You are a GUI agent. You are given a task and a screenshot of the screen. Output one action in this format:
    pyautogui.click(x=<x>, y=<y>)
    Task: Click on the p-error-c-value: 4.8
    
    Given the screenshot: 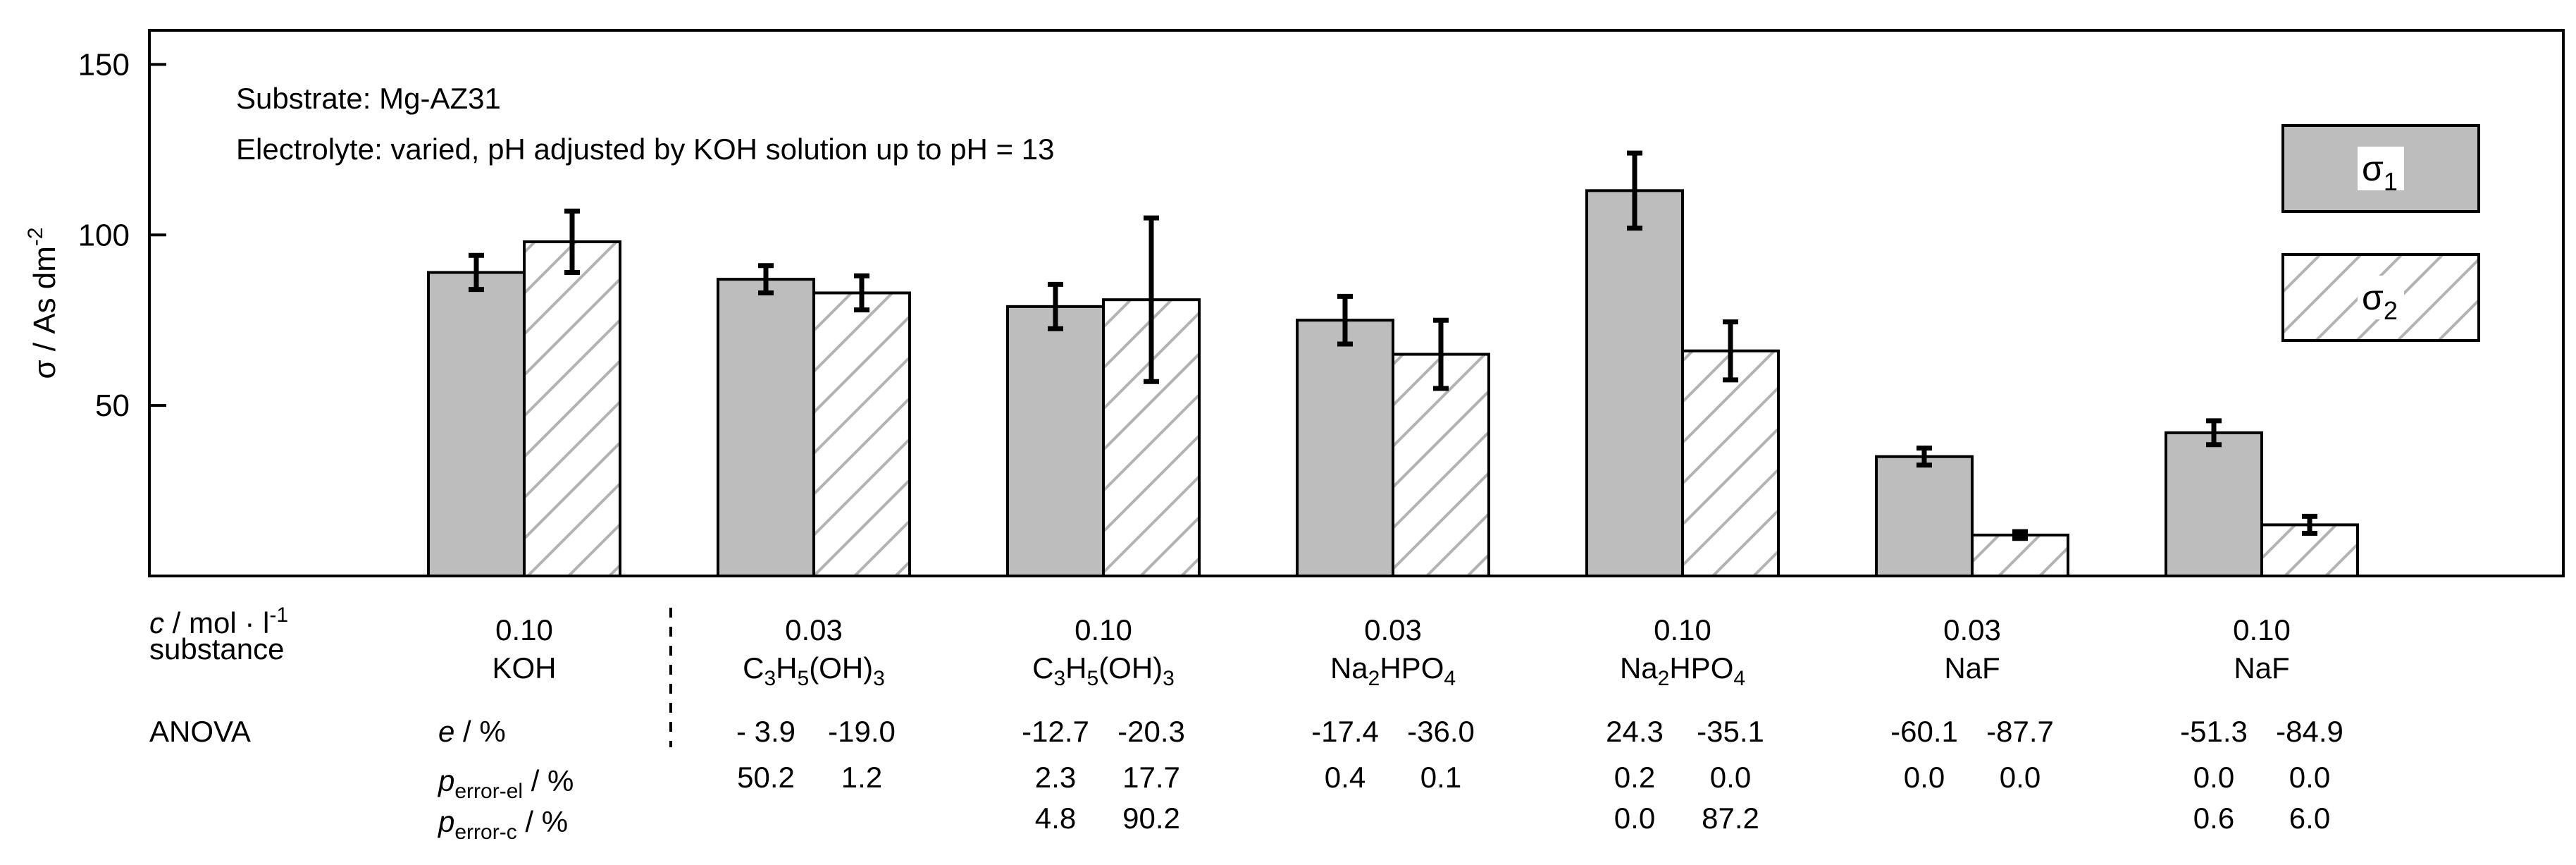 What is the action you would take?
    pyautogui.click(x=1055, y=818)
    